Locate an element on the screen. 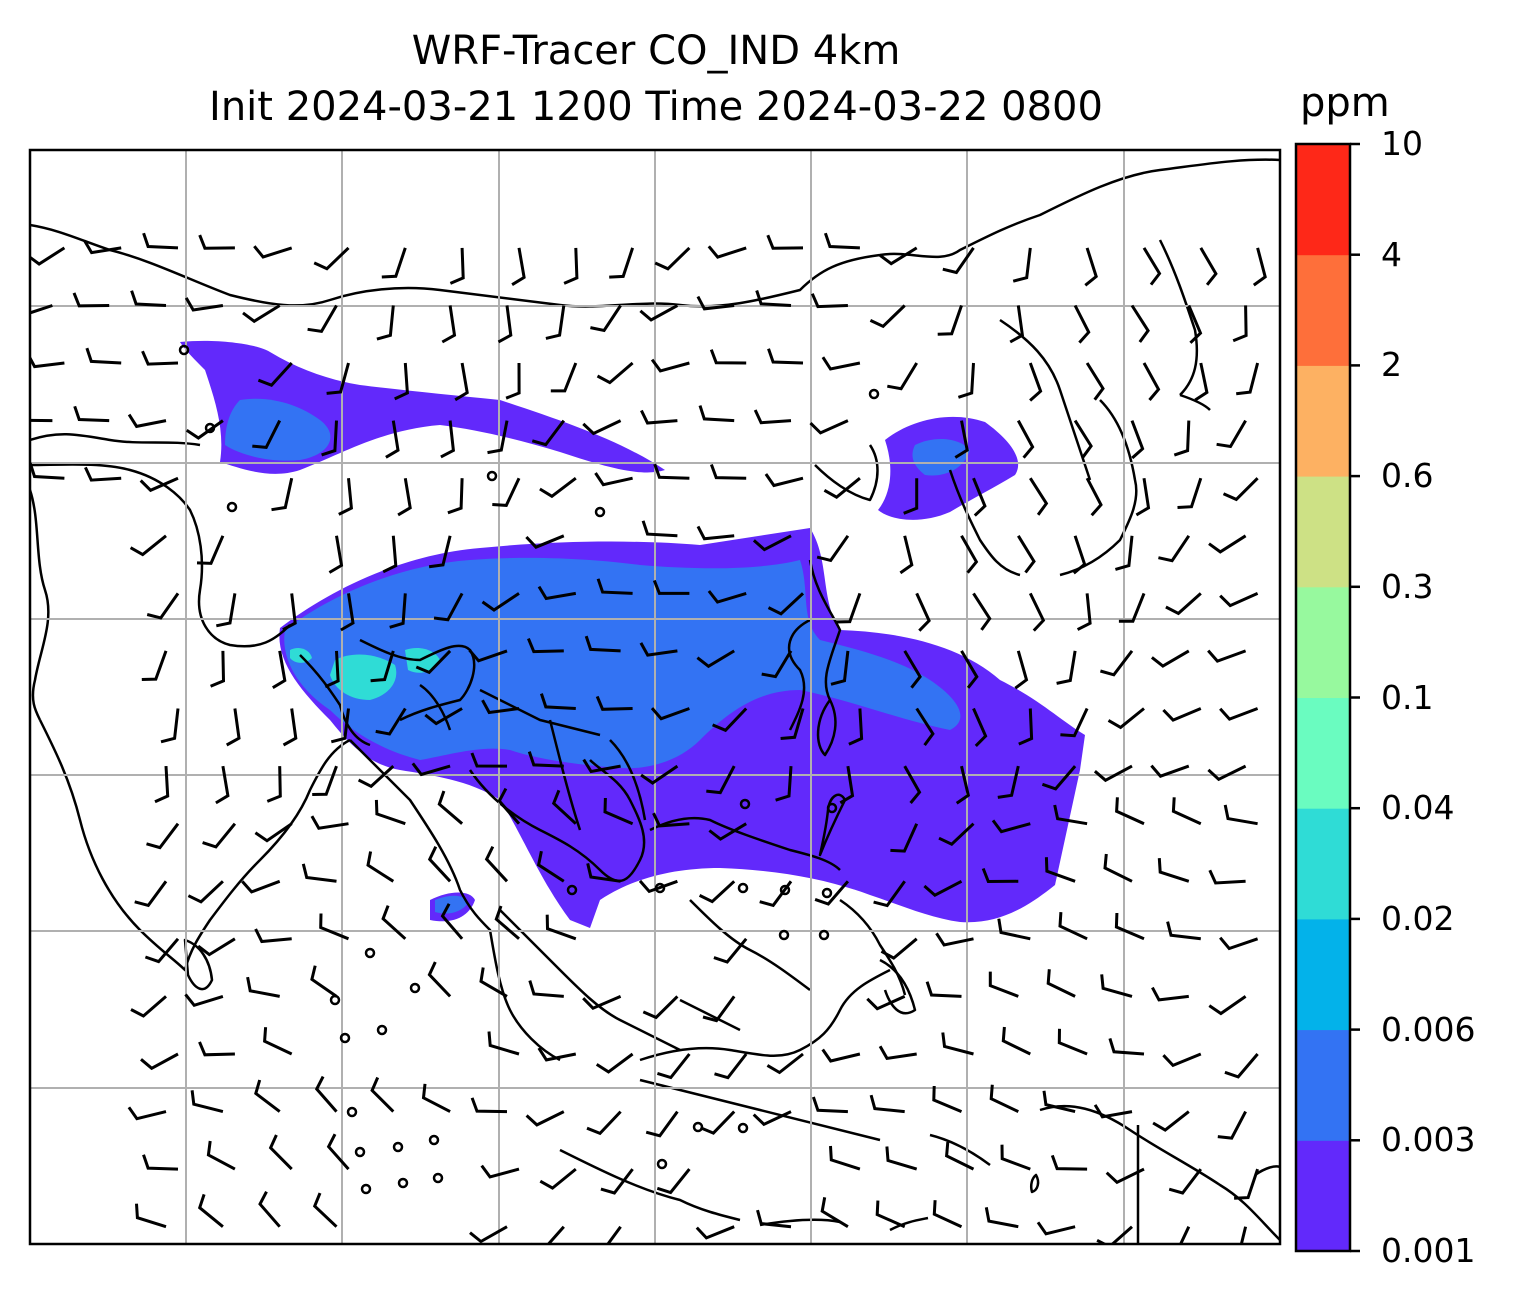 This screenshot has height=1306, width=1528. colorbar-tick-label: 0.006 is located at coordinates (1428, 1029).